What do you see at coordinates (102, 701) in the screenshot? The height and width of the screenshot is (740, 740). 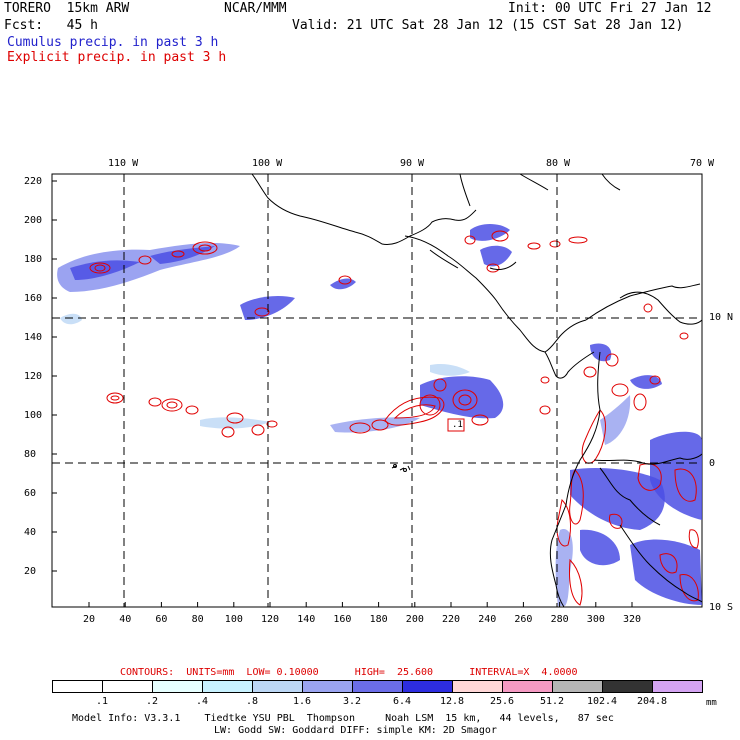 I see `colorbar-label: .1` at bounding box center [102, 701].